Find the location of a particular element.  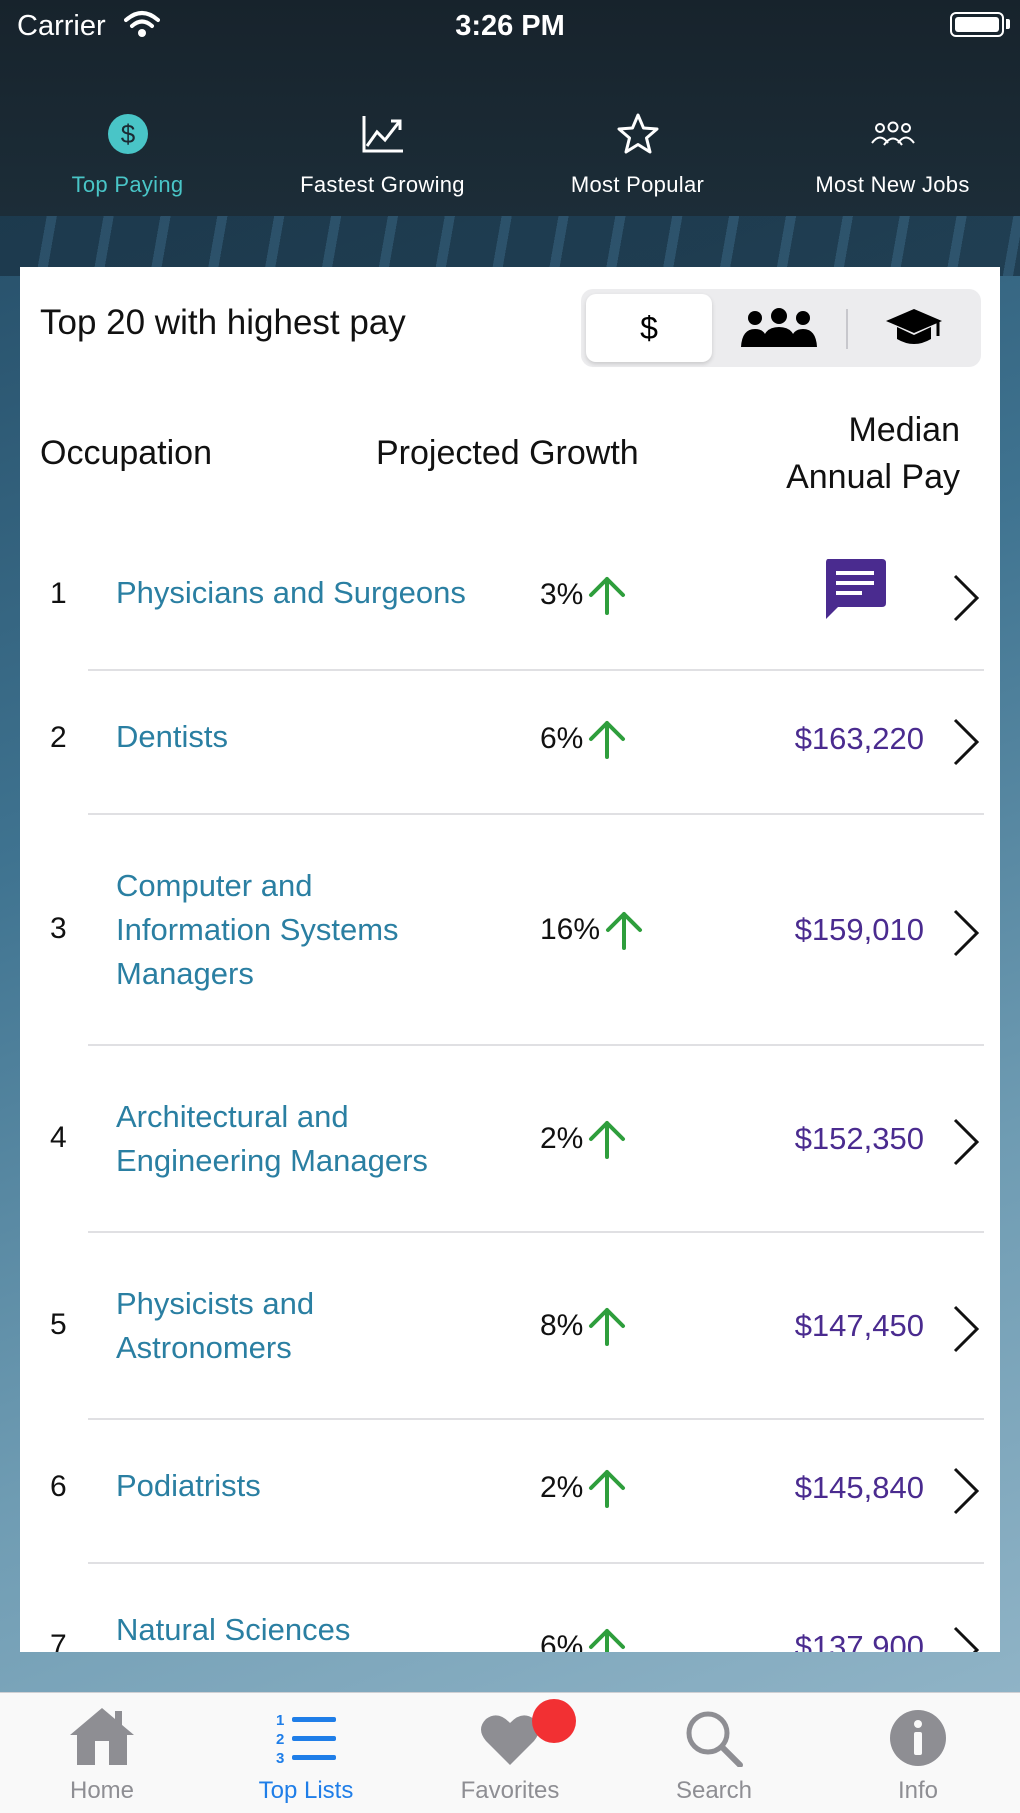

carrier-label: Carrier is located at coordinates (61, 26).